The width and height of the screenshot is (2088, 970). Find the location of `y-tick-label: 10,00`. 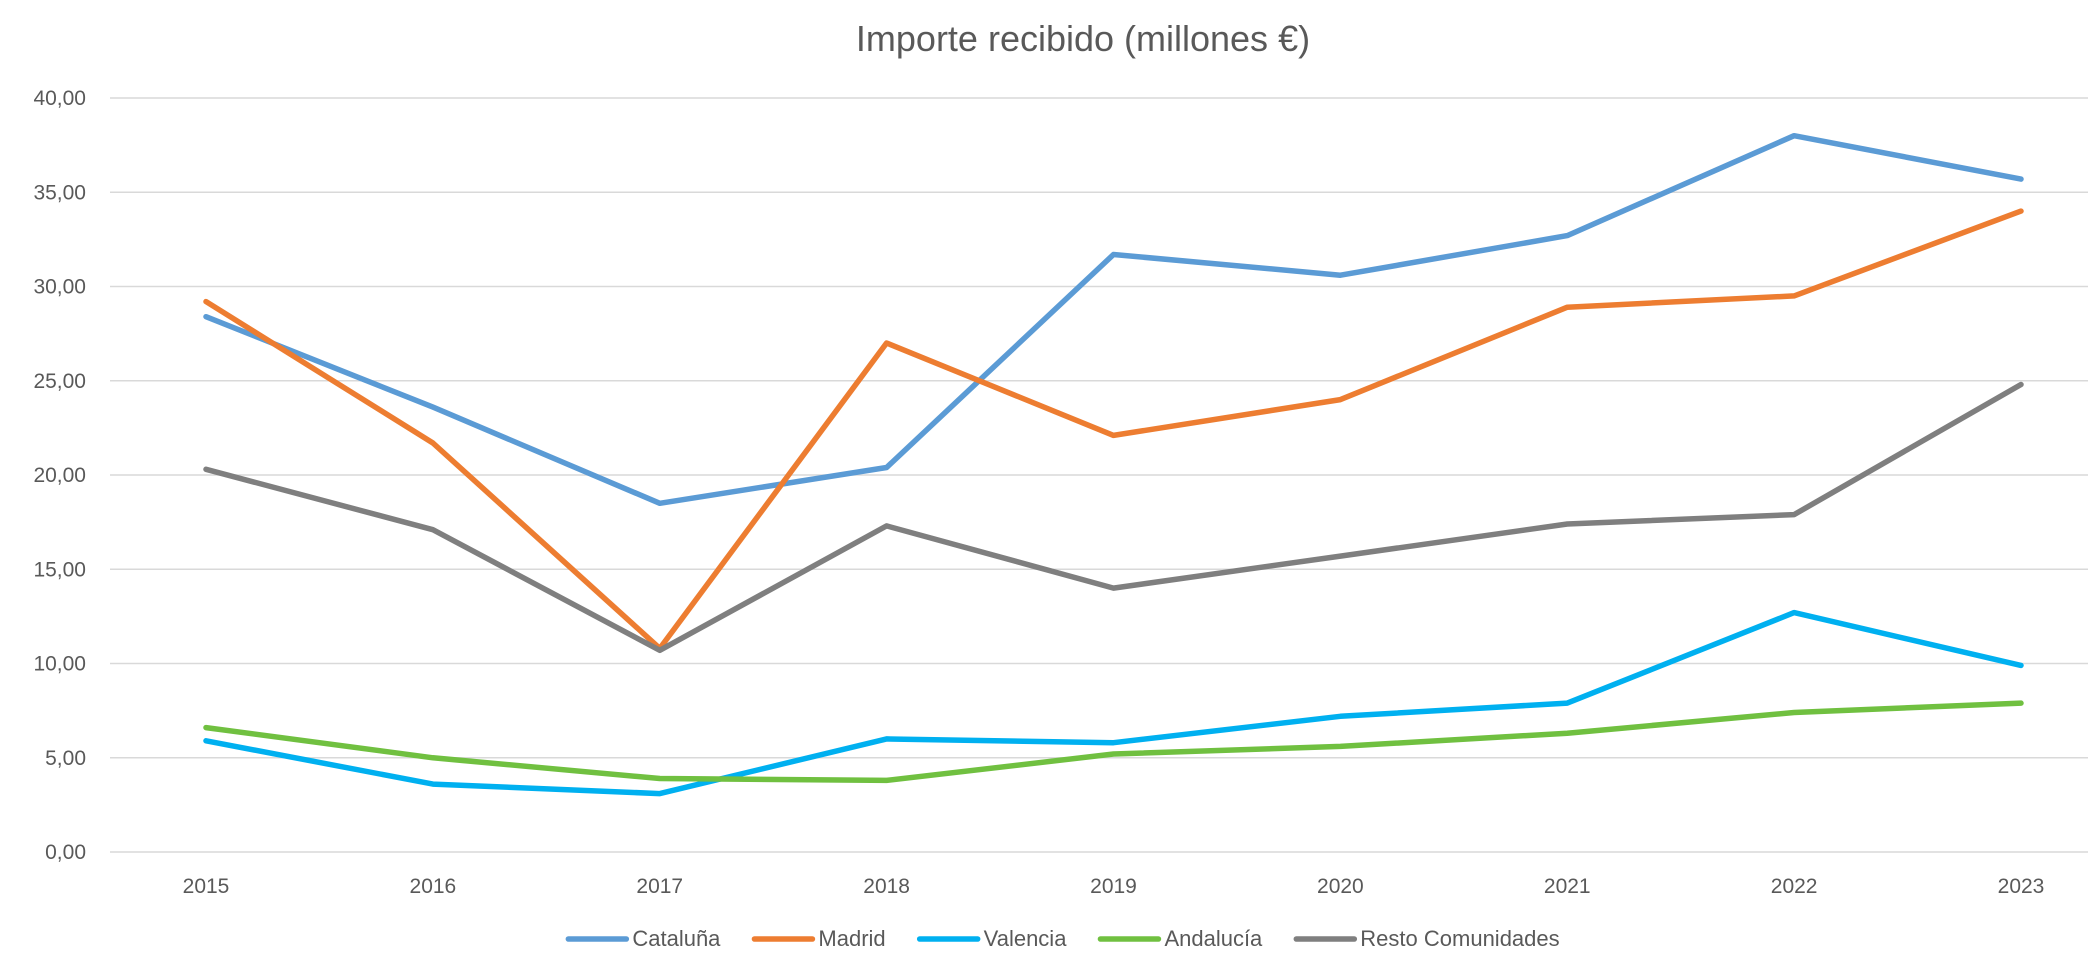

y-tick-label: 10,00 is located at coordinates (59, 664).